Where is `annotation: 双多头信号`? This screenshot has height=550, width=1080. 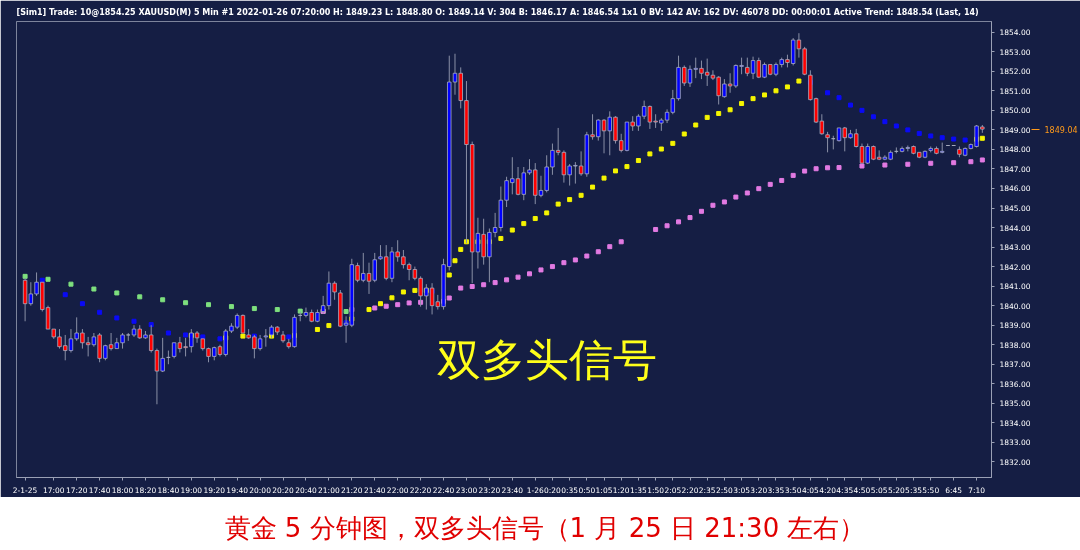 annotation: 双多头信号 is located at coordinates (546, 359).